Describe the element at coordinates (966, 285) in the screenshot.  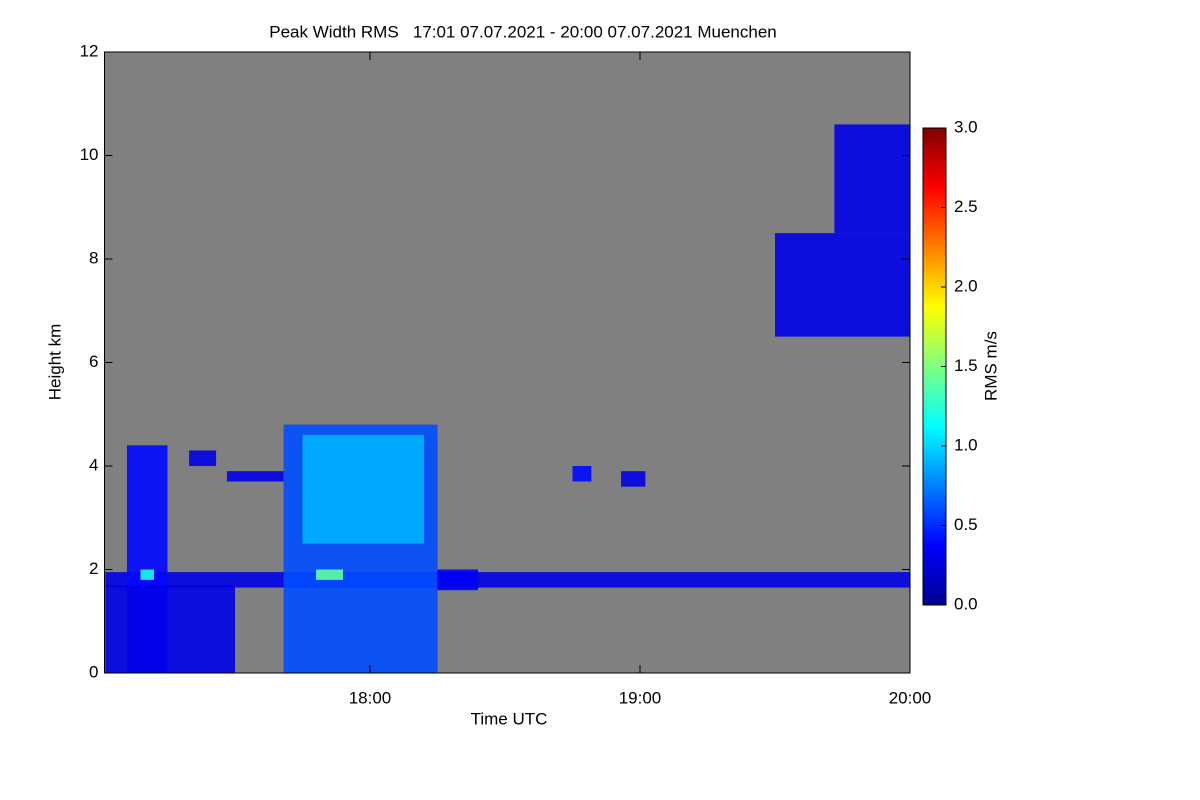
I see `colorbar-tick-label: 2.0` at that location.